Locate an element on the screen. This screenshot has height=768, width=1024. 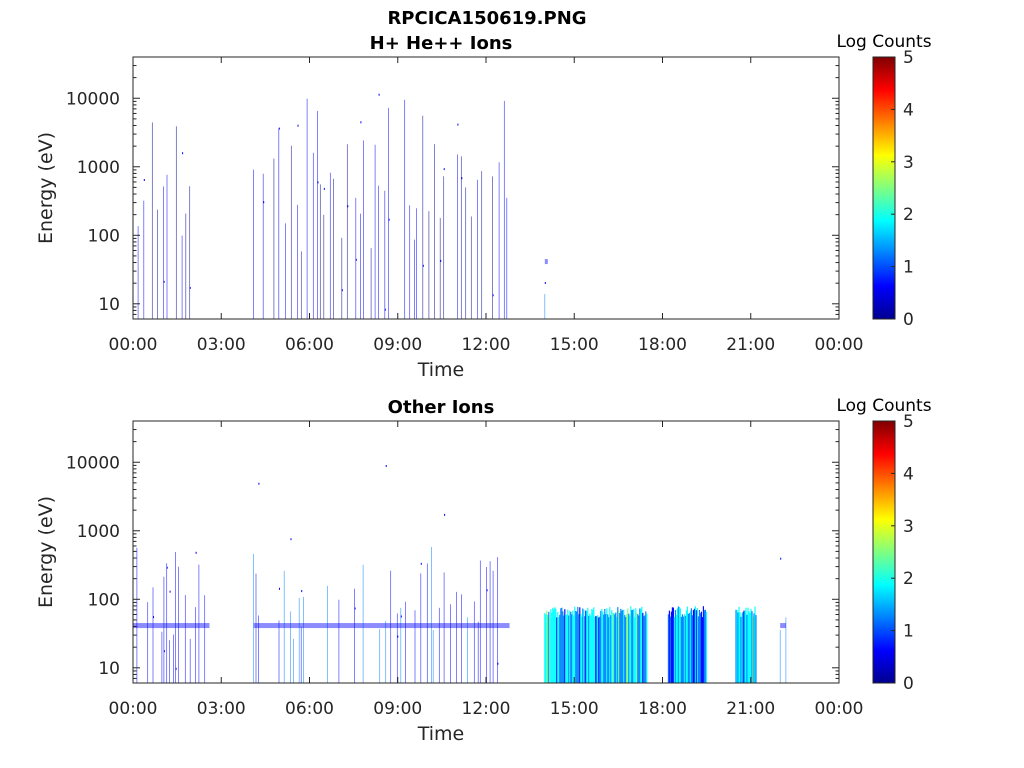
colorbar-tick-label: 0 is located at coordinates (908, 684).